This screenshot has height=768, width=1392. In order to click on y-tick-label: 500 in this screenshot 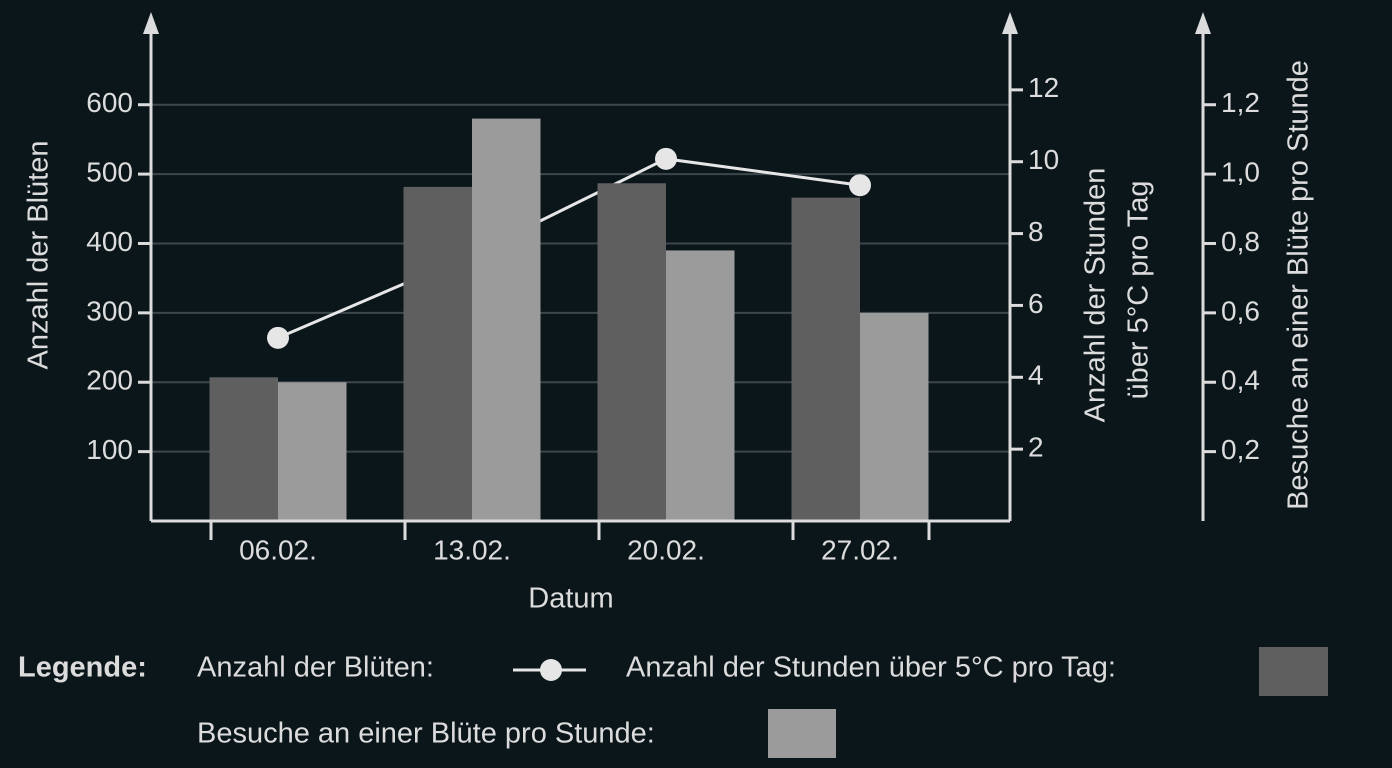, I will do `click(109, 171)`.